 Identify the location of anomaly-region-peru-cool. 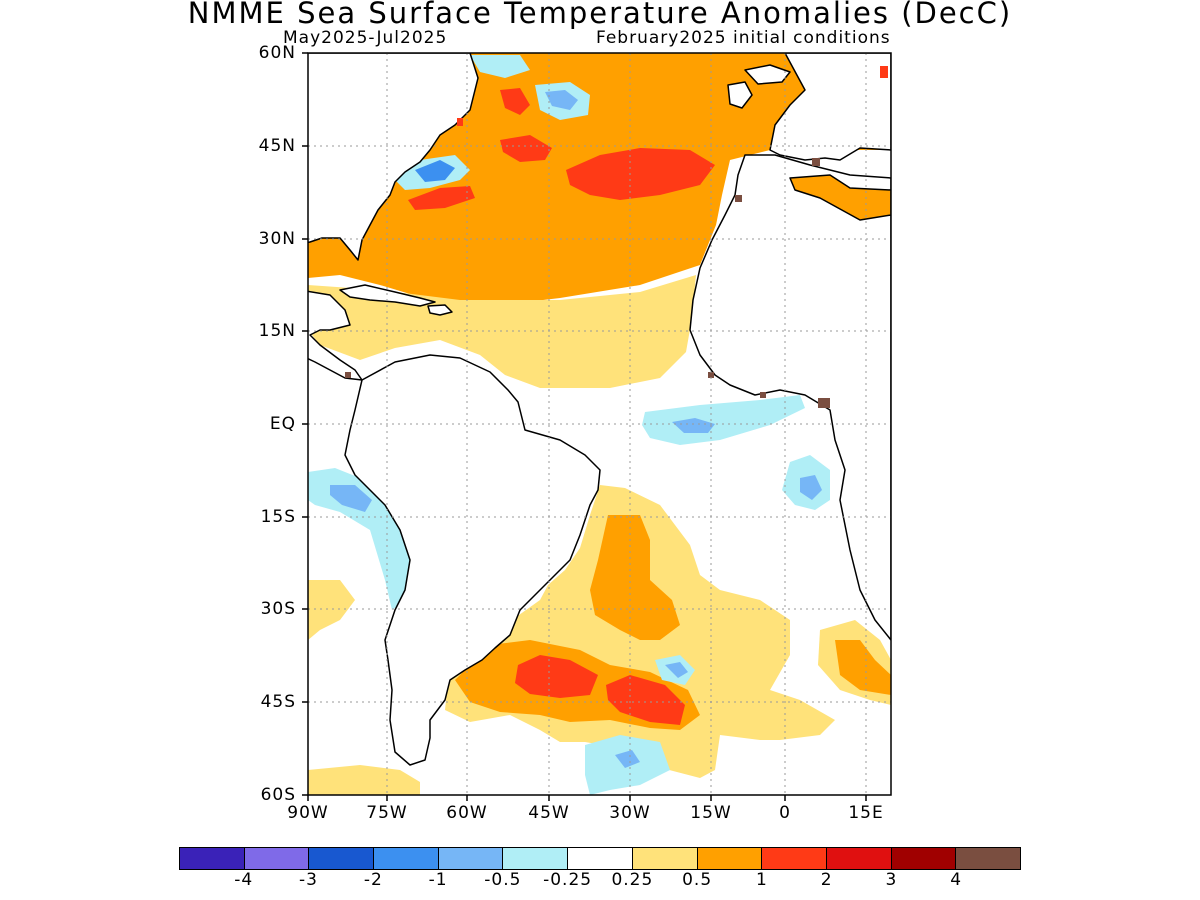
(360, 539).